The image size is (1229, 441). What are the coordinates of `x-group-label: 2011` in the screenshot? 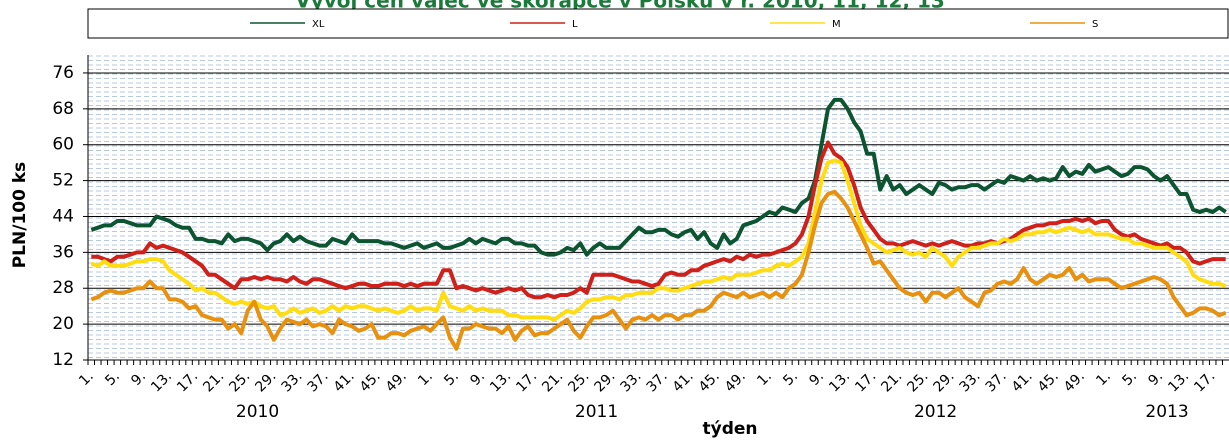 It's located at (596, 412).